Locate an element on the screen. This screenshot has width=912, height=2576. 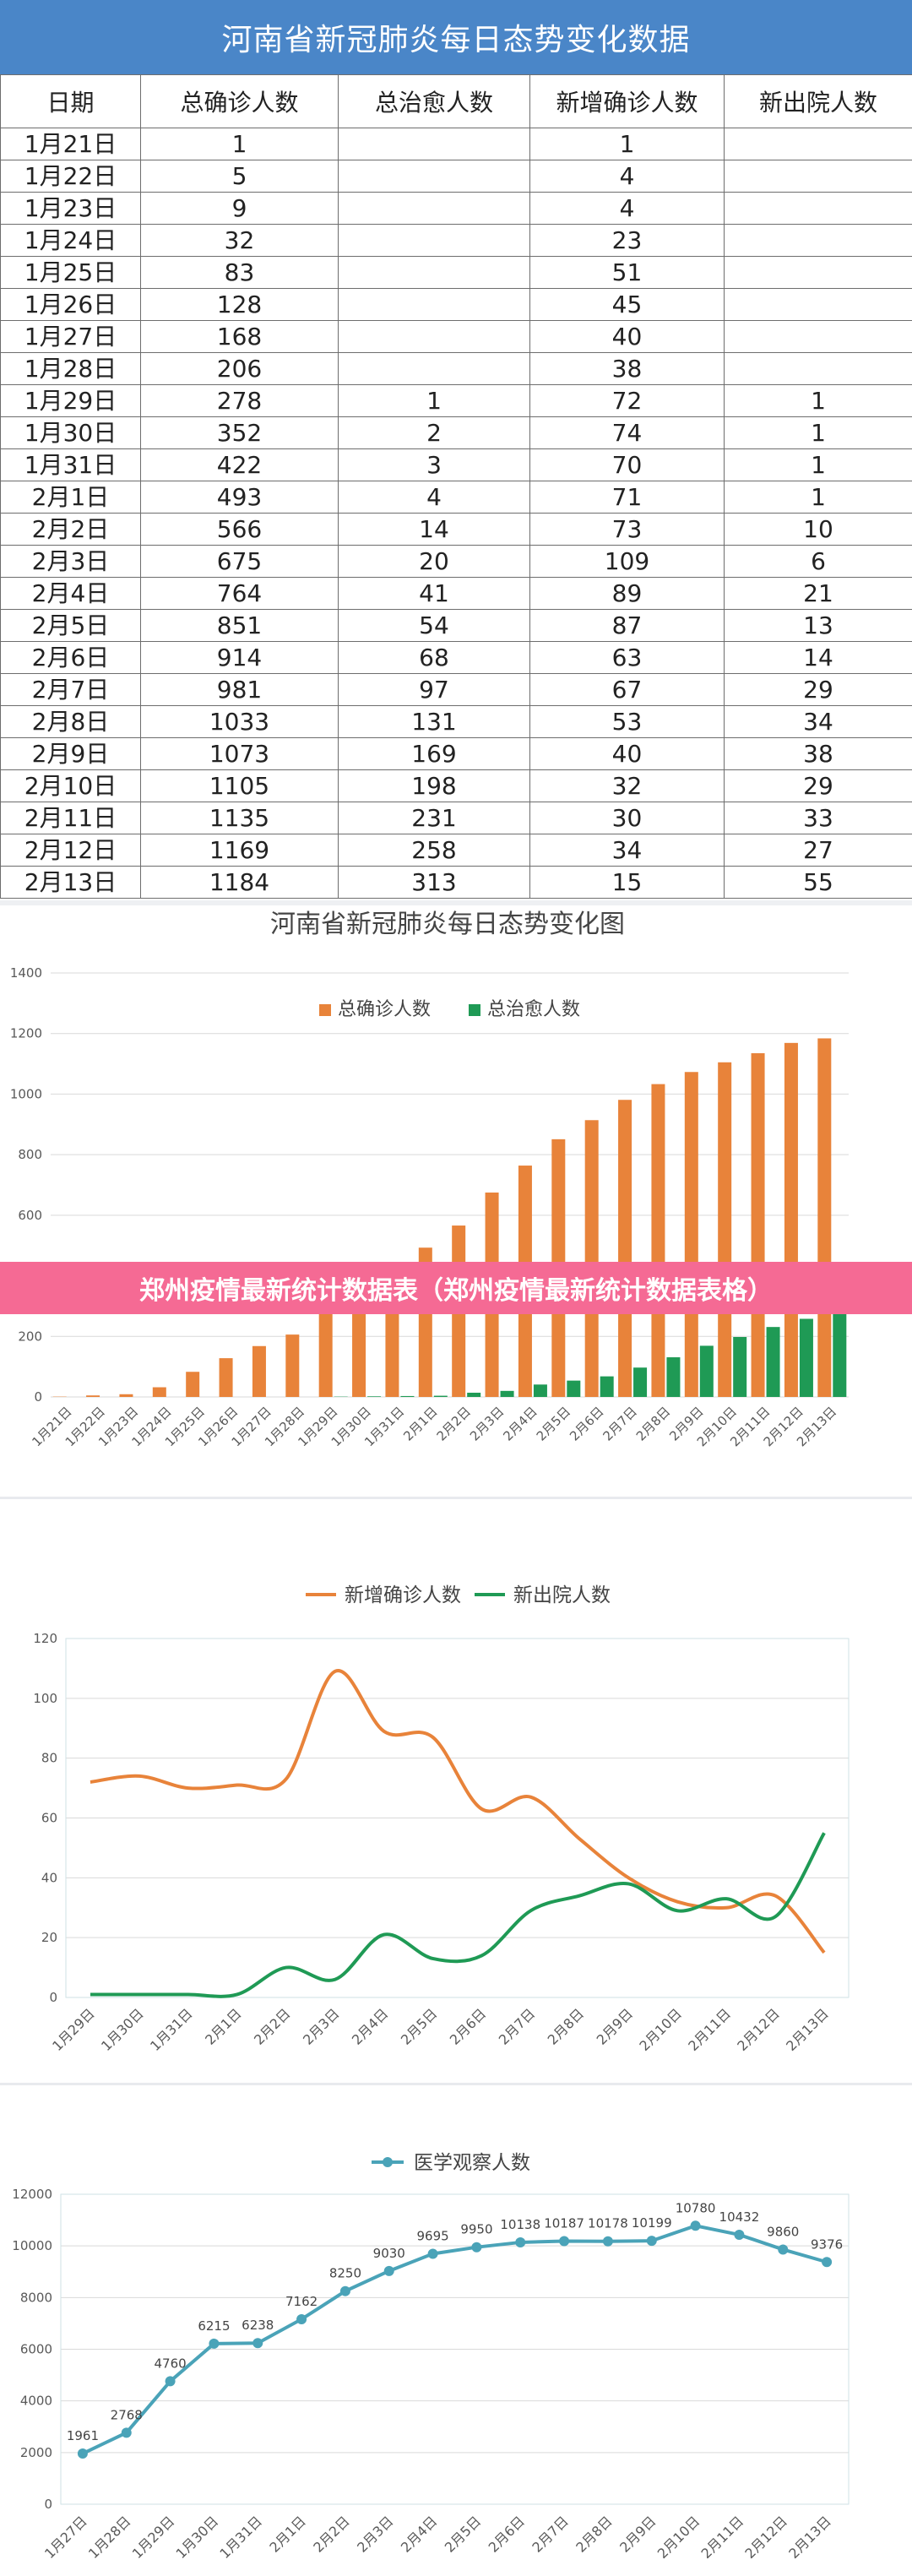
table-cell: 45 is located at coordinates (627, 304).